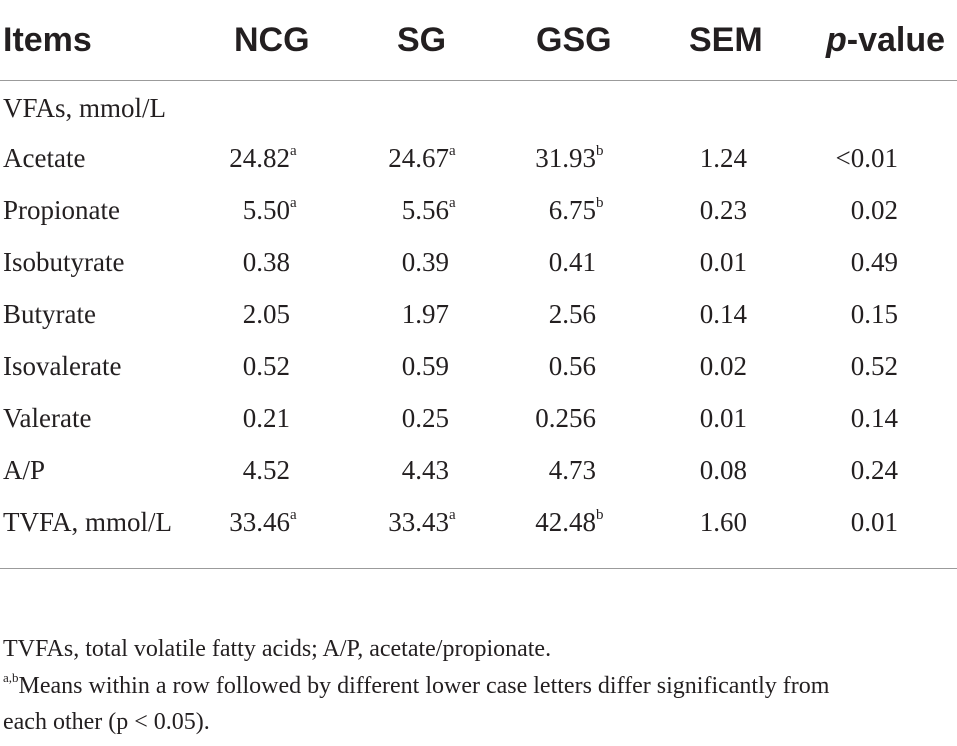  What do you see at coordinates (106, 722) in the screenshot?
I see `footnote-significance-cont: each other (p < 0.05).` at bounding box center [106, 722].